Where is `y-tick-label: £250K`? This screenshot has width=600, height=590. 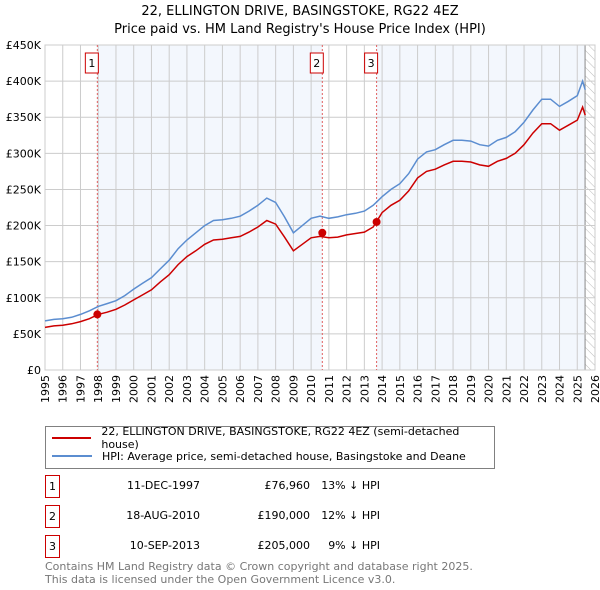 y-tick-label: £250K is located at coordinates (24, 189).